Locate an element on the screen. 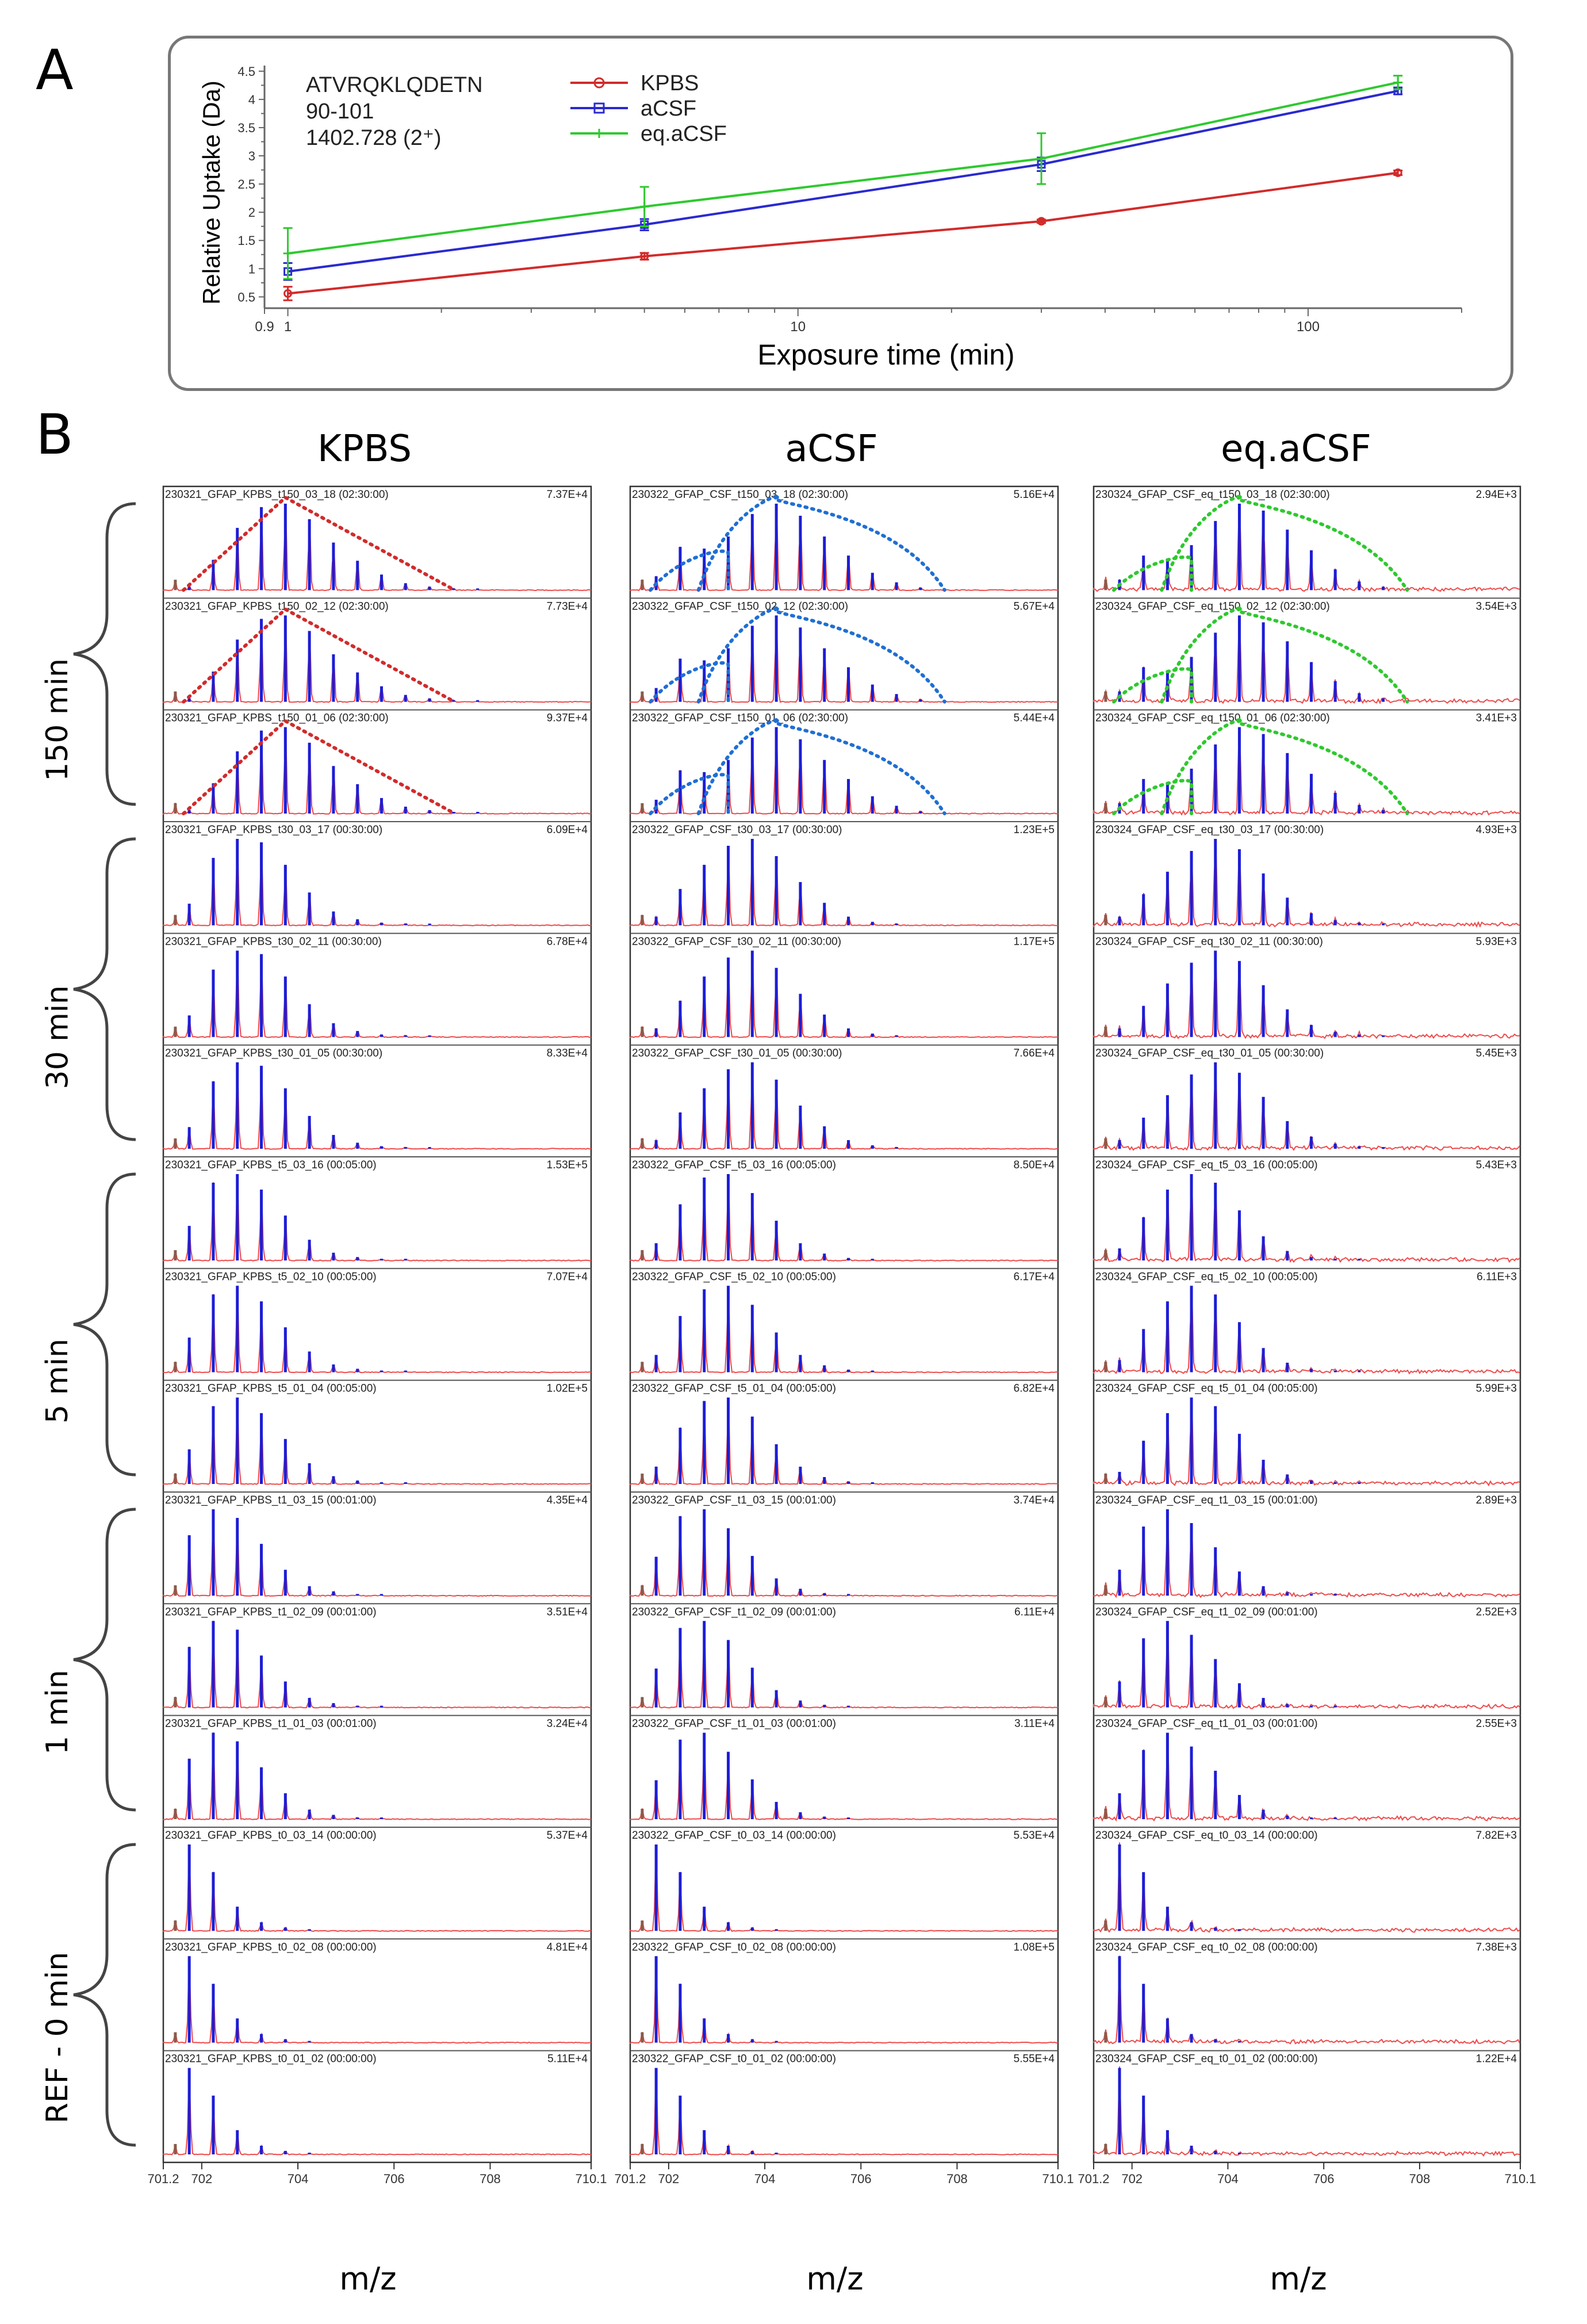 This screenshot has height=2324, width=1587. row-label-1-min: 1 min is located at coordinates (57, 1713).